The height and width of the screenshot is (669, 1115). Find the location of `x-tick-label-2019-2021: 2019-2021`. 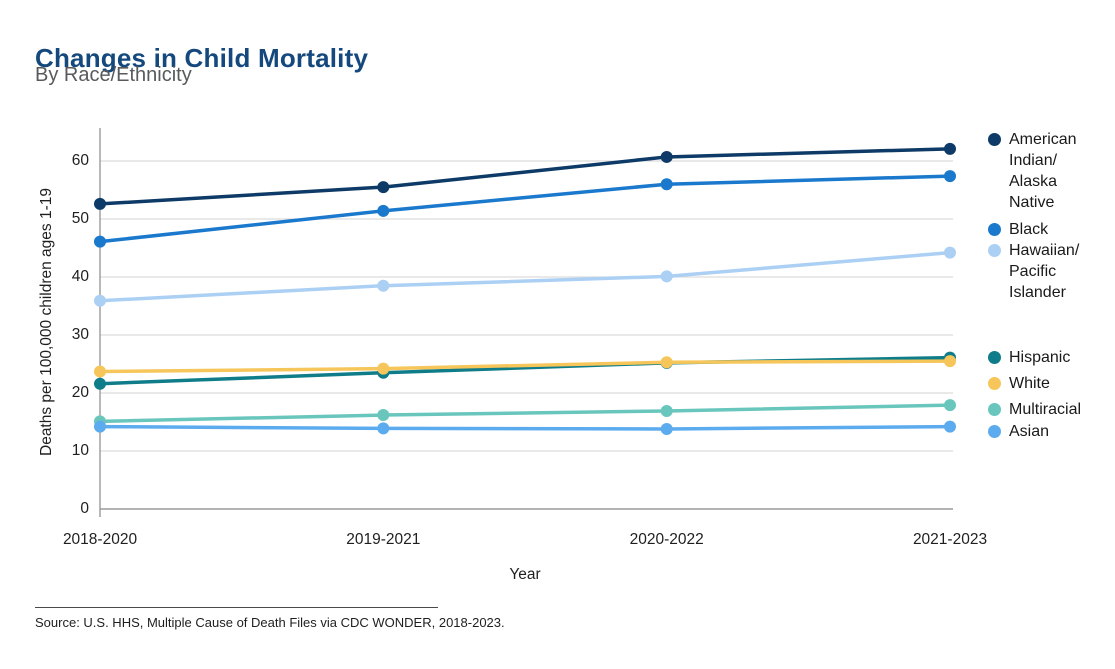

x-tick-label-2019-2021: 2019-2021 is located at coordinates (383, 539).